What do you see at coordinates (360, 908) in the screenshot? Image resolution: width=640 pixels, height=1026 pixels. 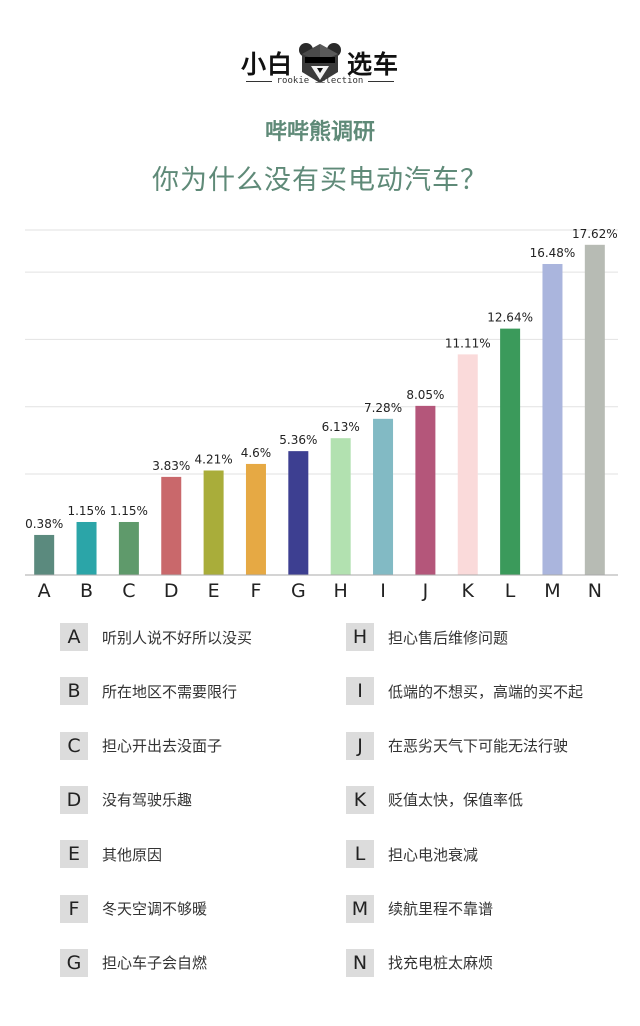 I see `legend-key: M` at bounding box center [360, 908].